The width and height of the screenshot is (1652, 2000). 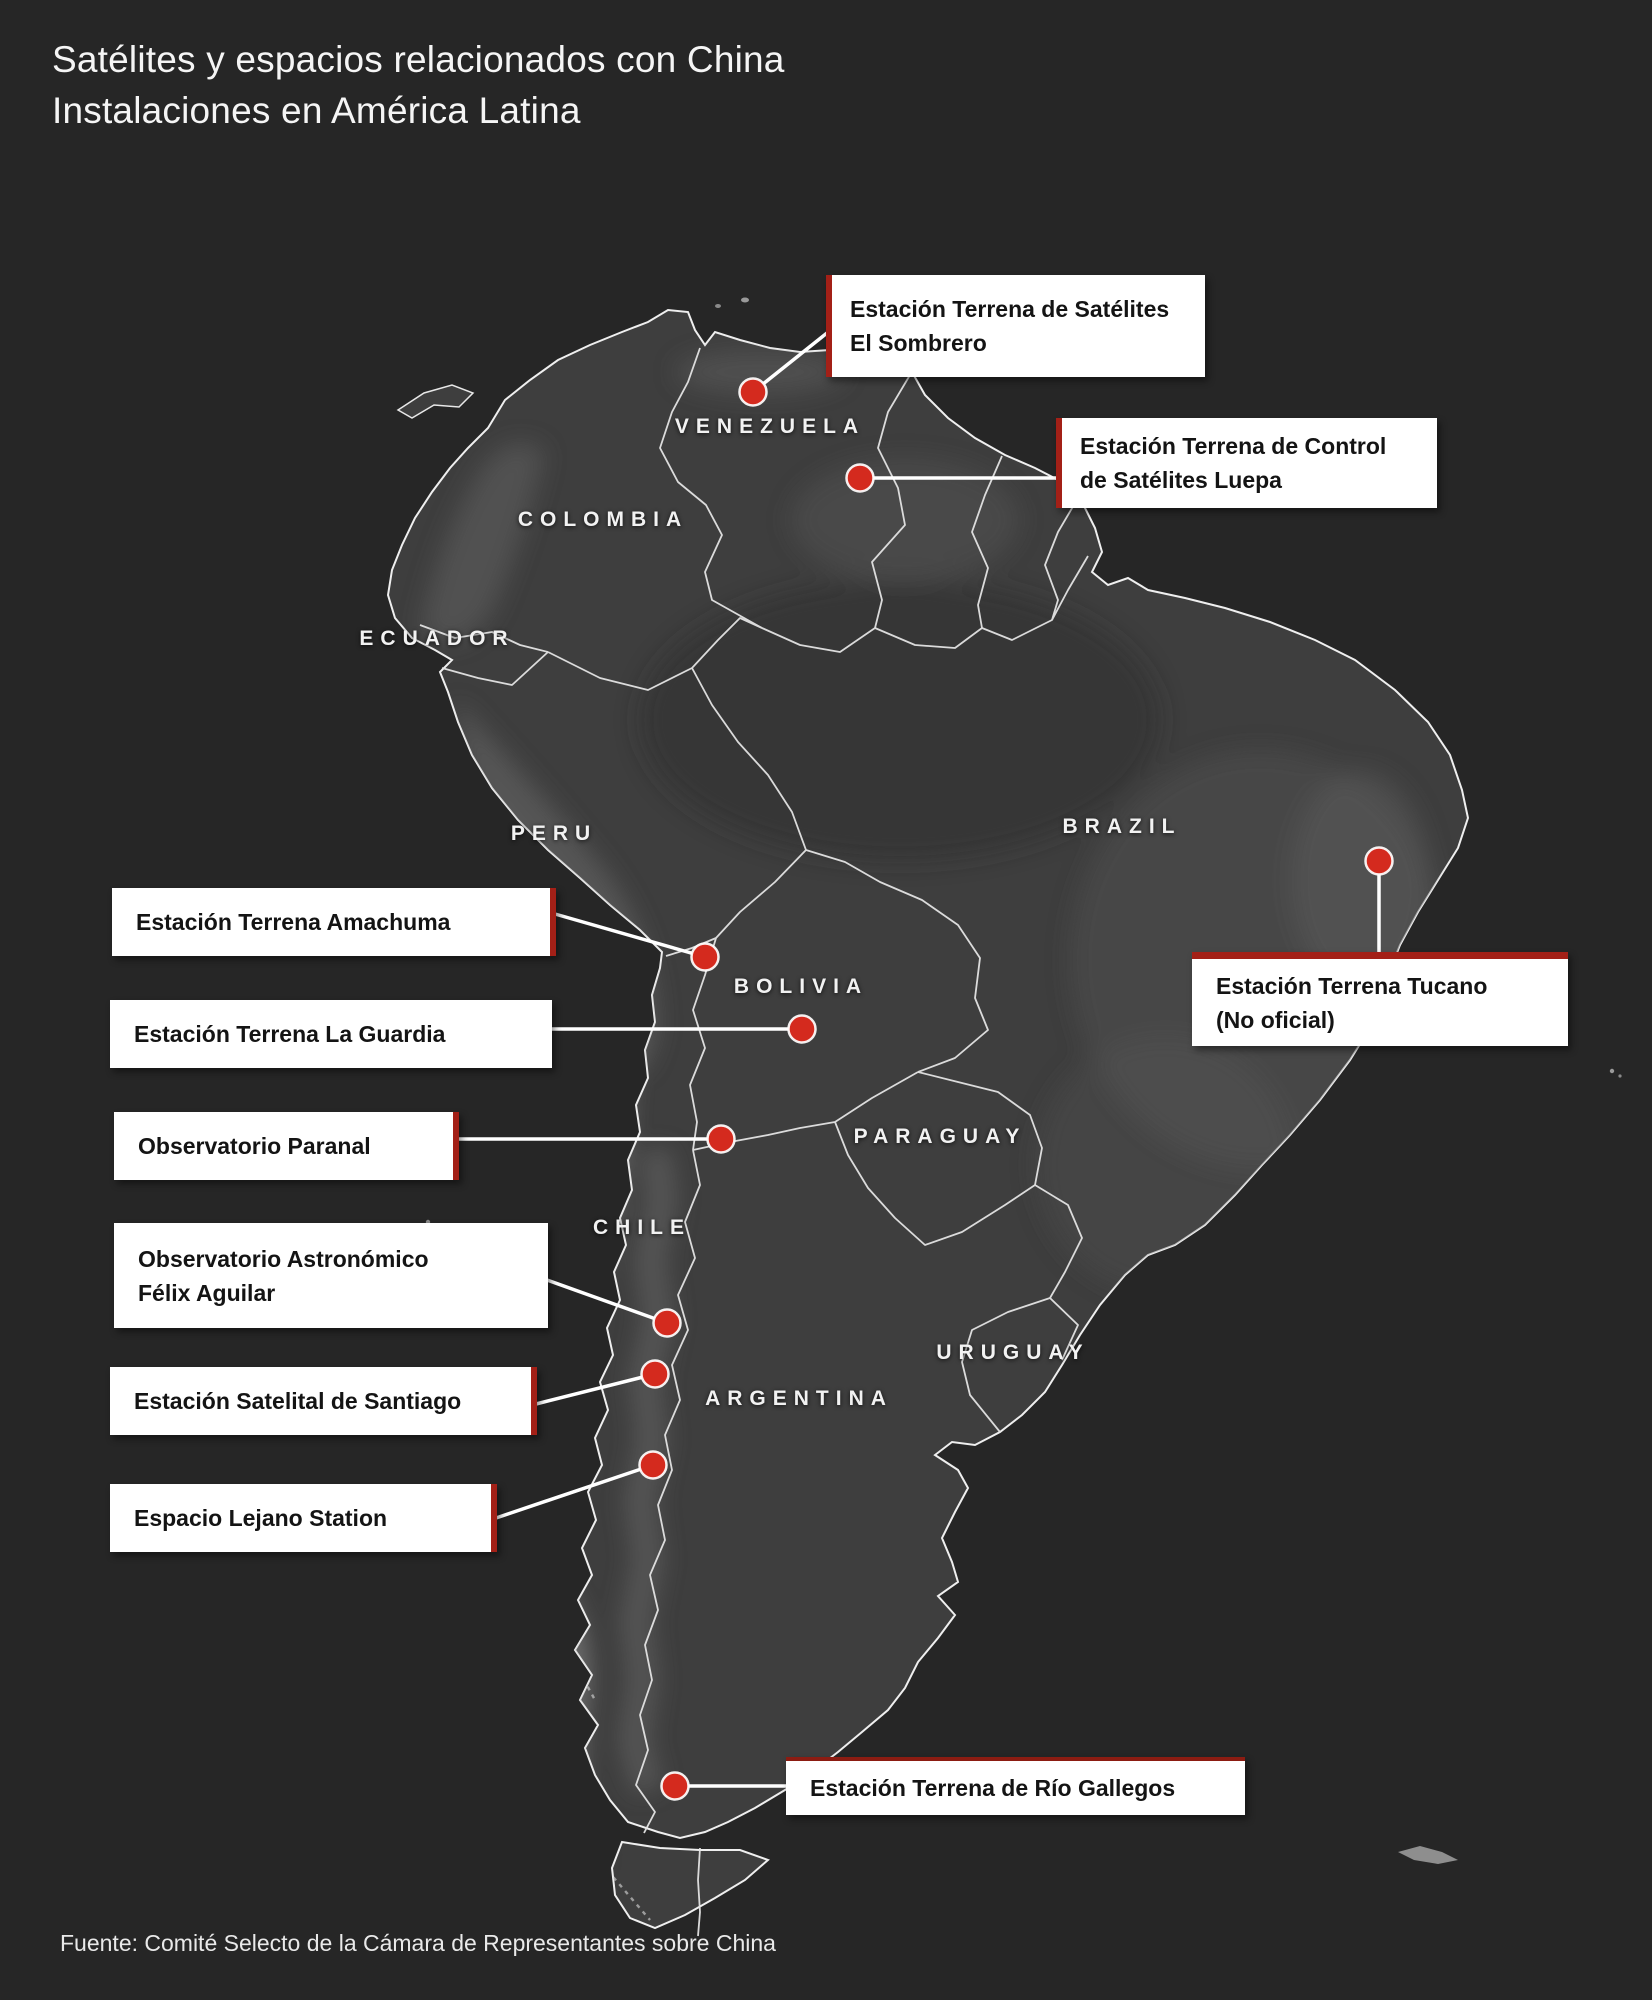 What do you see at coordinates (675, 1786) in the screenshot?
I see `station-dot-rio-gallegos` at bounding box center [675, 1786].